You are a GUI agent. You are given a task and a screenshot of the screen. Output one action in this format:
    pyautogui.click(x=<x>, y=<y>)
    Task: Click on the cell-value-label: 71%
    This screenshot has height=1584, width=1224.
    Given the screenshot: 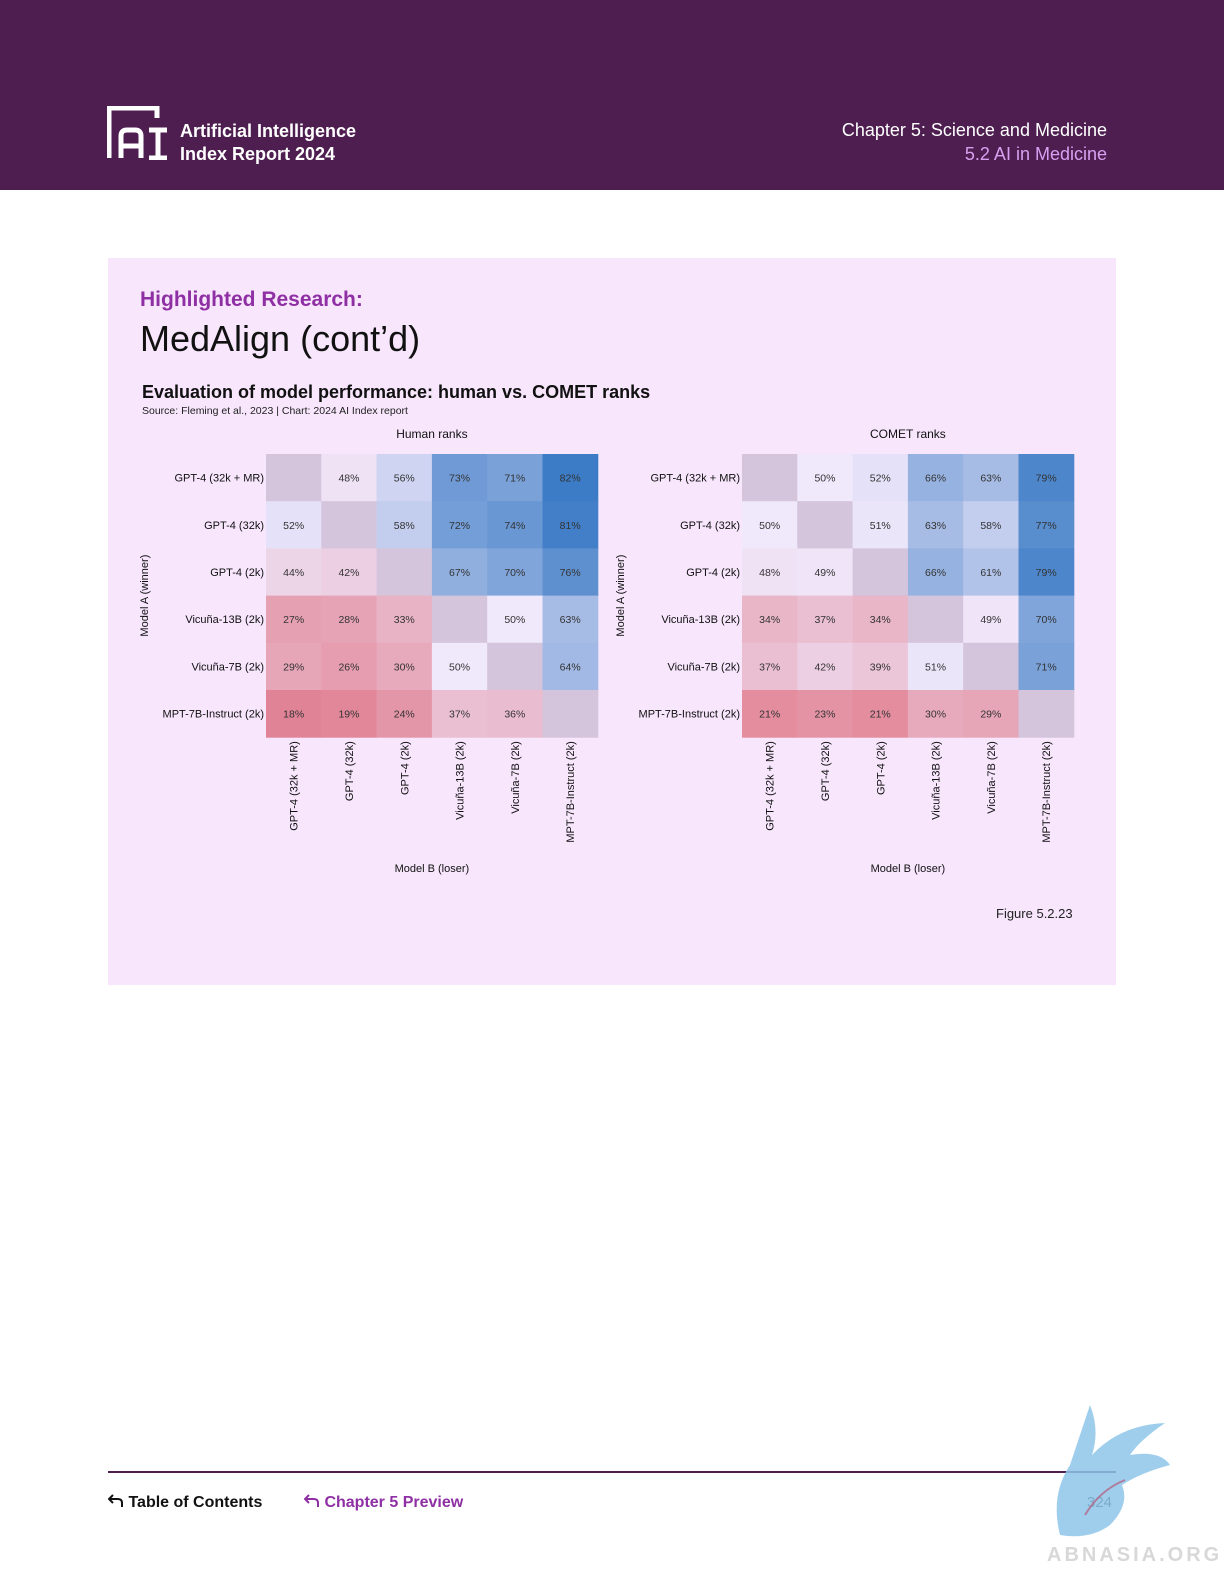 What is the action you would take?
    pyautogui.click(x=514, y=479)
    